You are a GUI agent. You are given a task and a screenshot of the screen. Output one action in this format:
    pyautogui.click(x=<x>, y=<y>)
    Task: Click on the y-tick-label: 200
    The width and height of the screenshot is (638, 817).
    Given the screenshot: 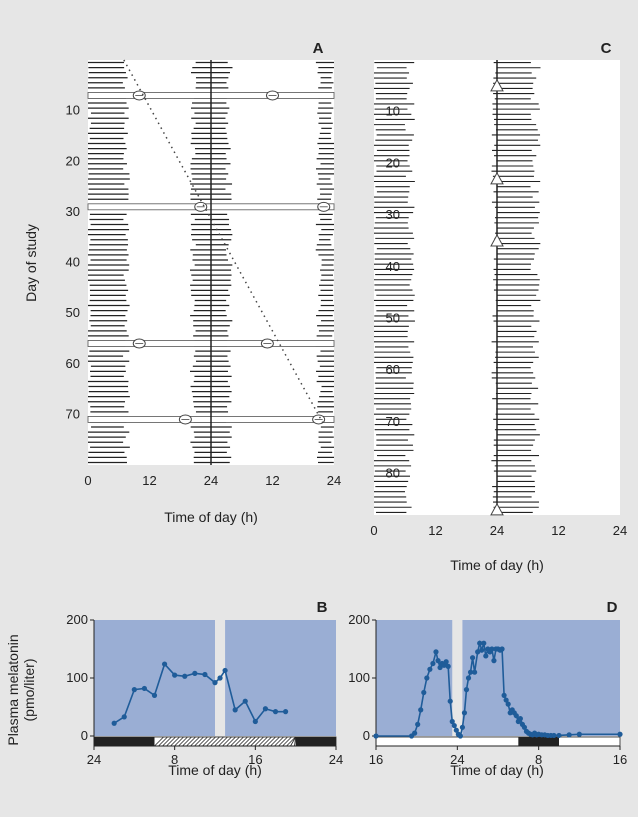 What is the action you would take?
    pyautogui.click(x=359, y=619)
    